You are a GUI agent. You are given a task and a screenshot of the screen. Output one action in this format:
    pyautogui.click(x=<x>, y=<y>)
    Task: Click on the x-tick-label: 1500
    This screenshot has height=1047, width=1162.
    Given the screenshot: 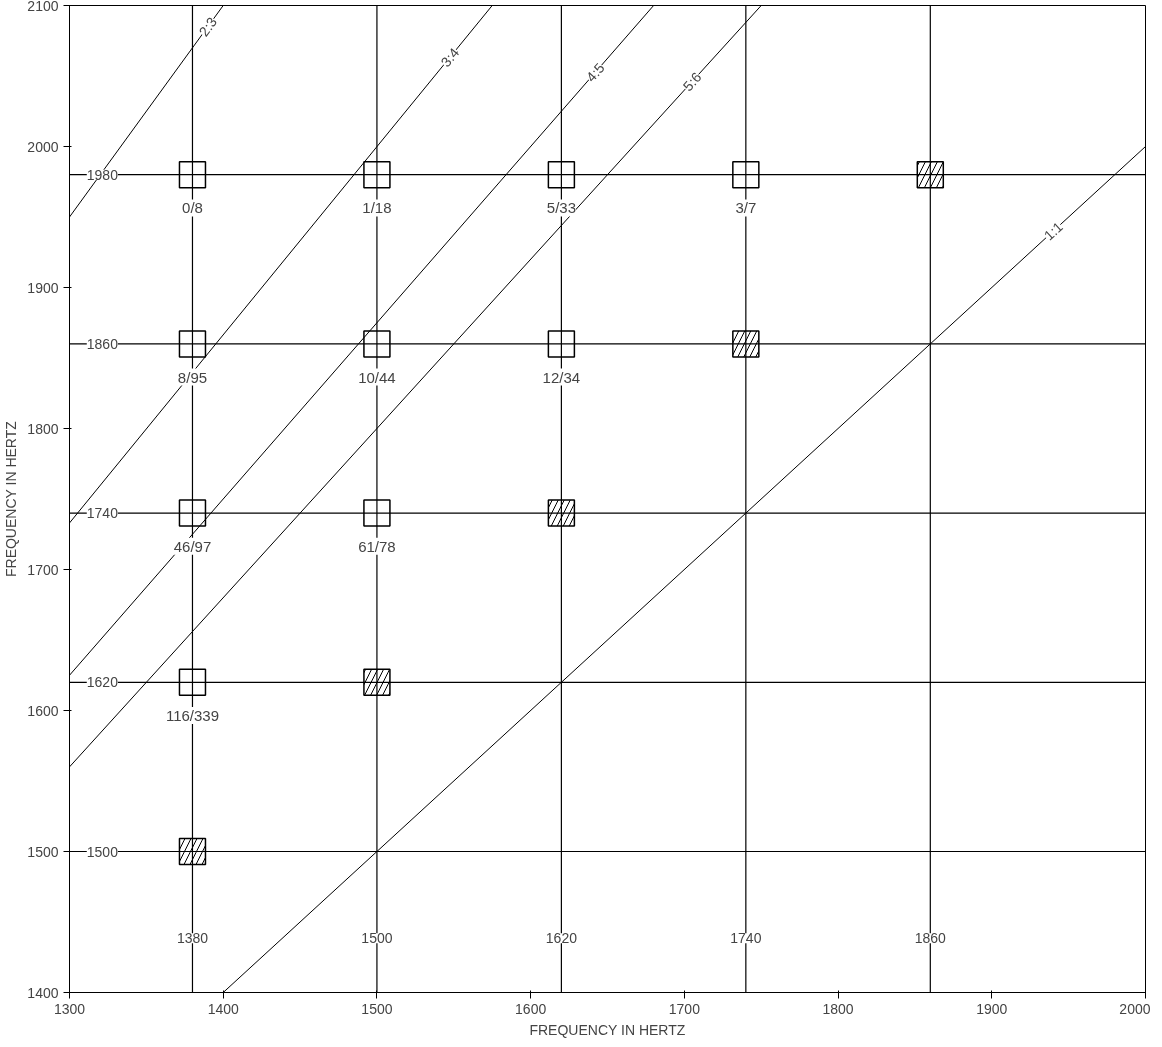 What is the action you would take?
    pyautogui.click(x=377, y=1008)
    